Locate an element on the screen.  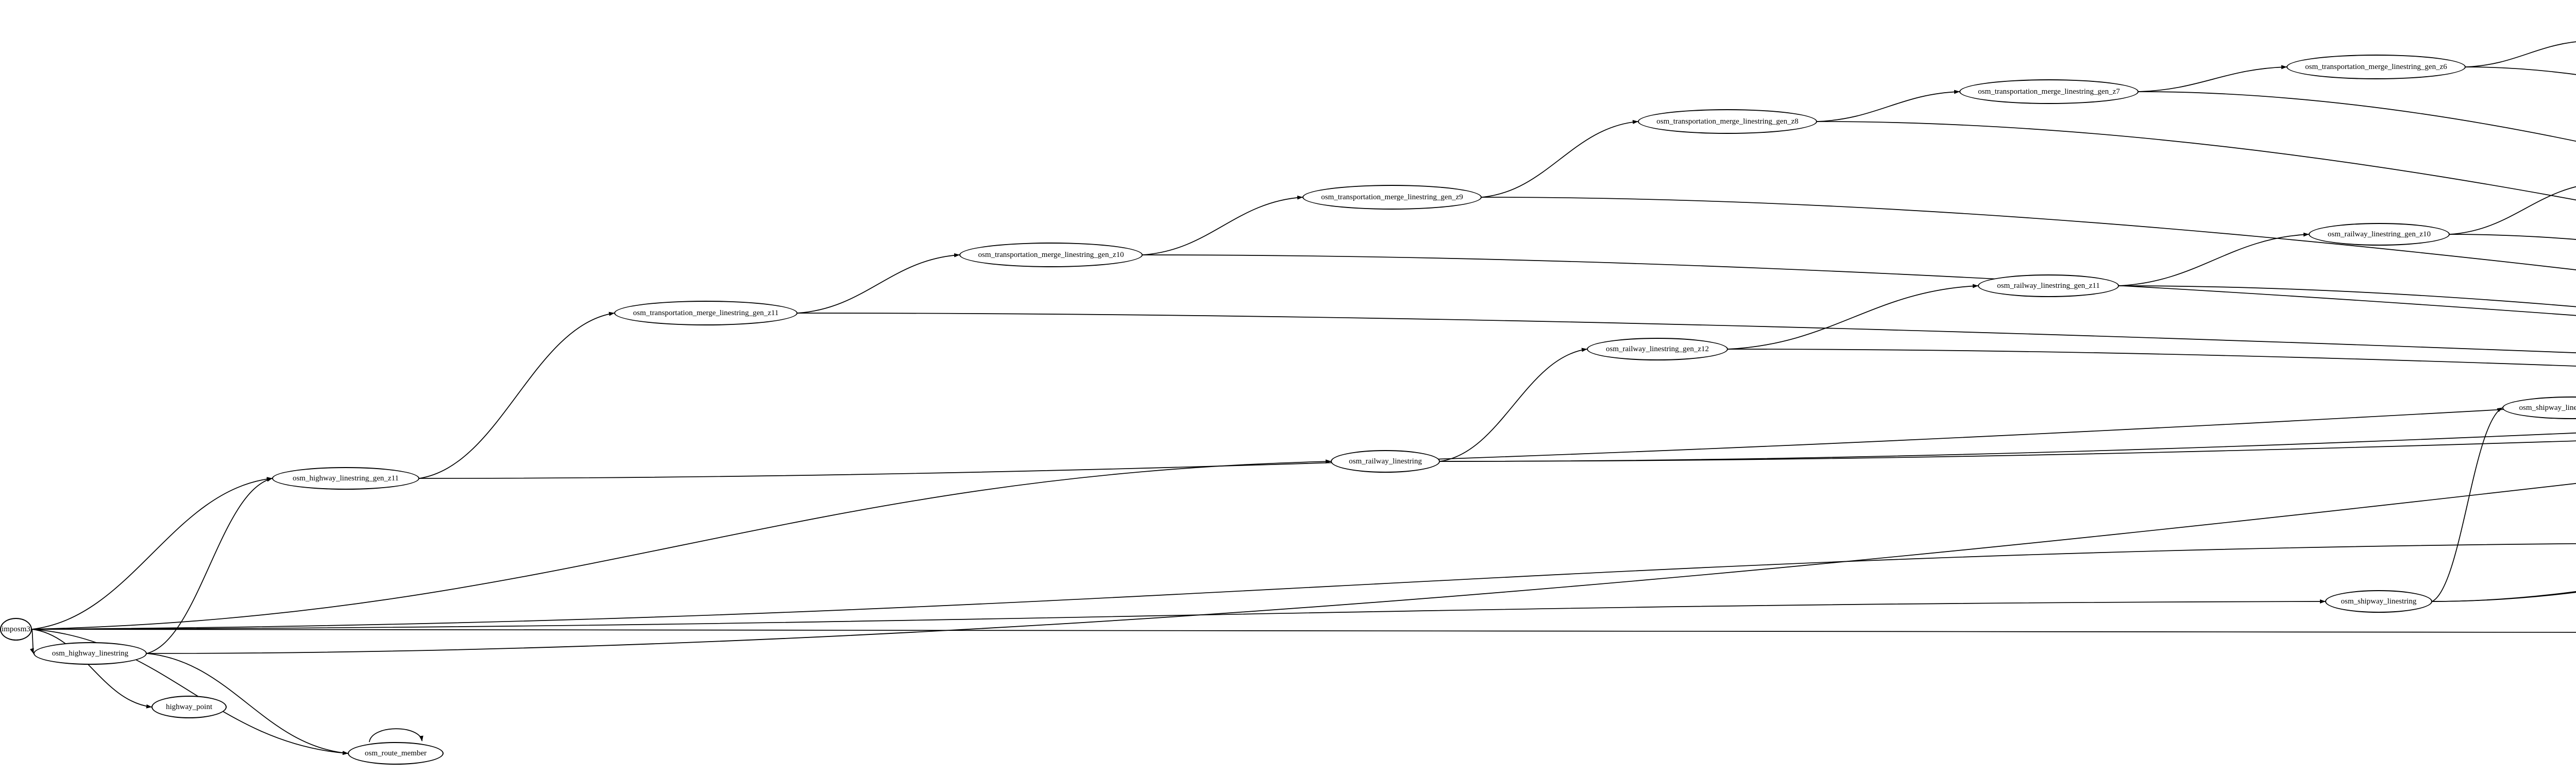
graph-edge-osm_shipway_linestring-to-layer_transportation-z14+ is located at coordinates (2504, 597).